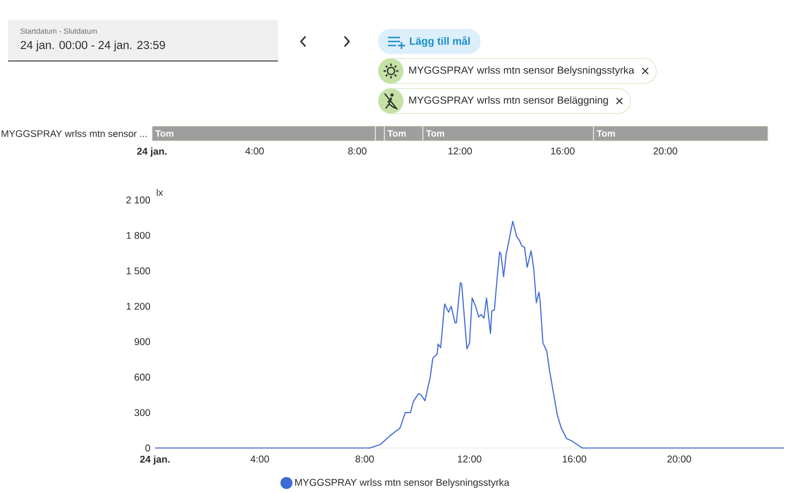  I want to click on text: MYGGSPRAY wrlss mtn sensor Belysningsstyrka, so click(521, 71).